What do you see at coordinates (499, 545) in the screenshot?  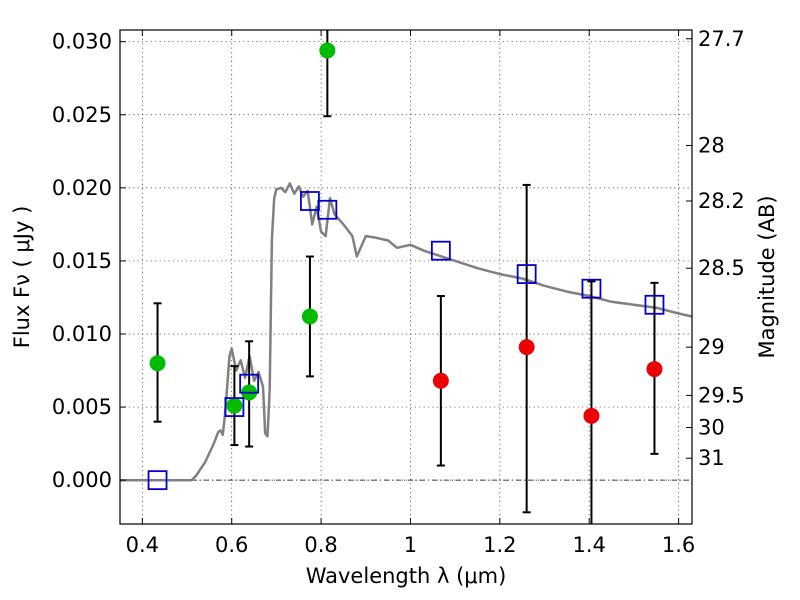 I see `x-tick-label: 1.2` at bounding box center [499, 545].